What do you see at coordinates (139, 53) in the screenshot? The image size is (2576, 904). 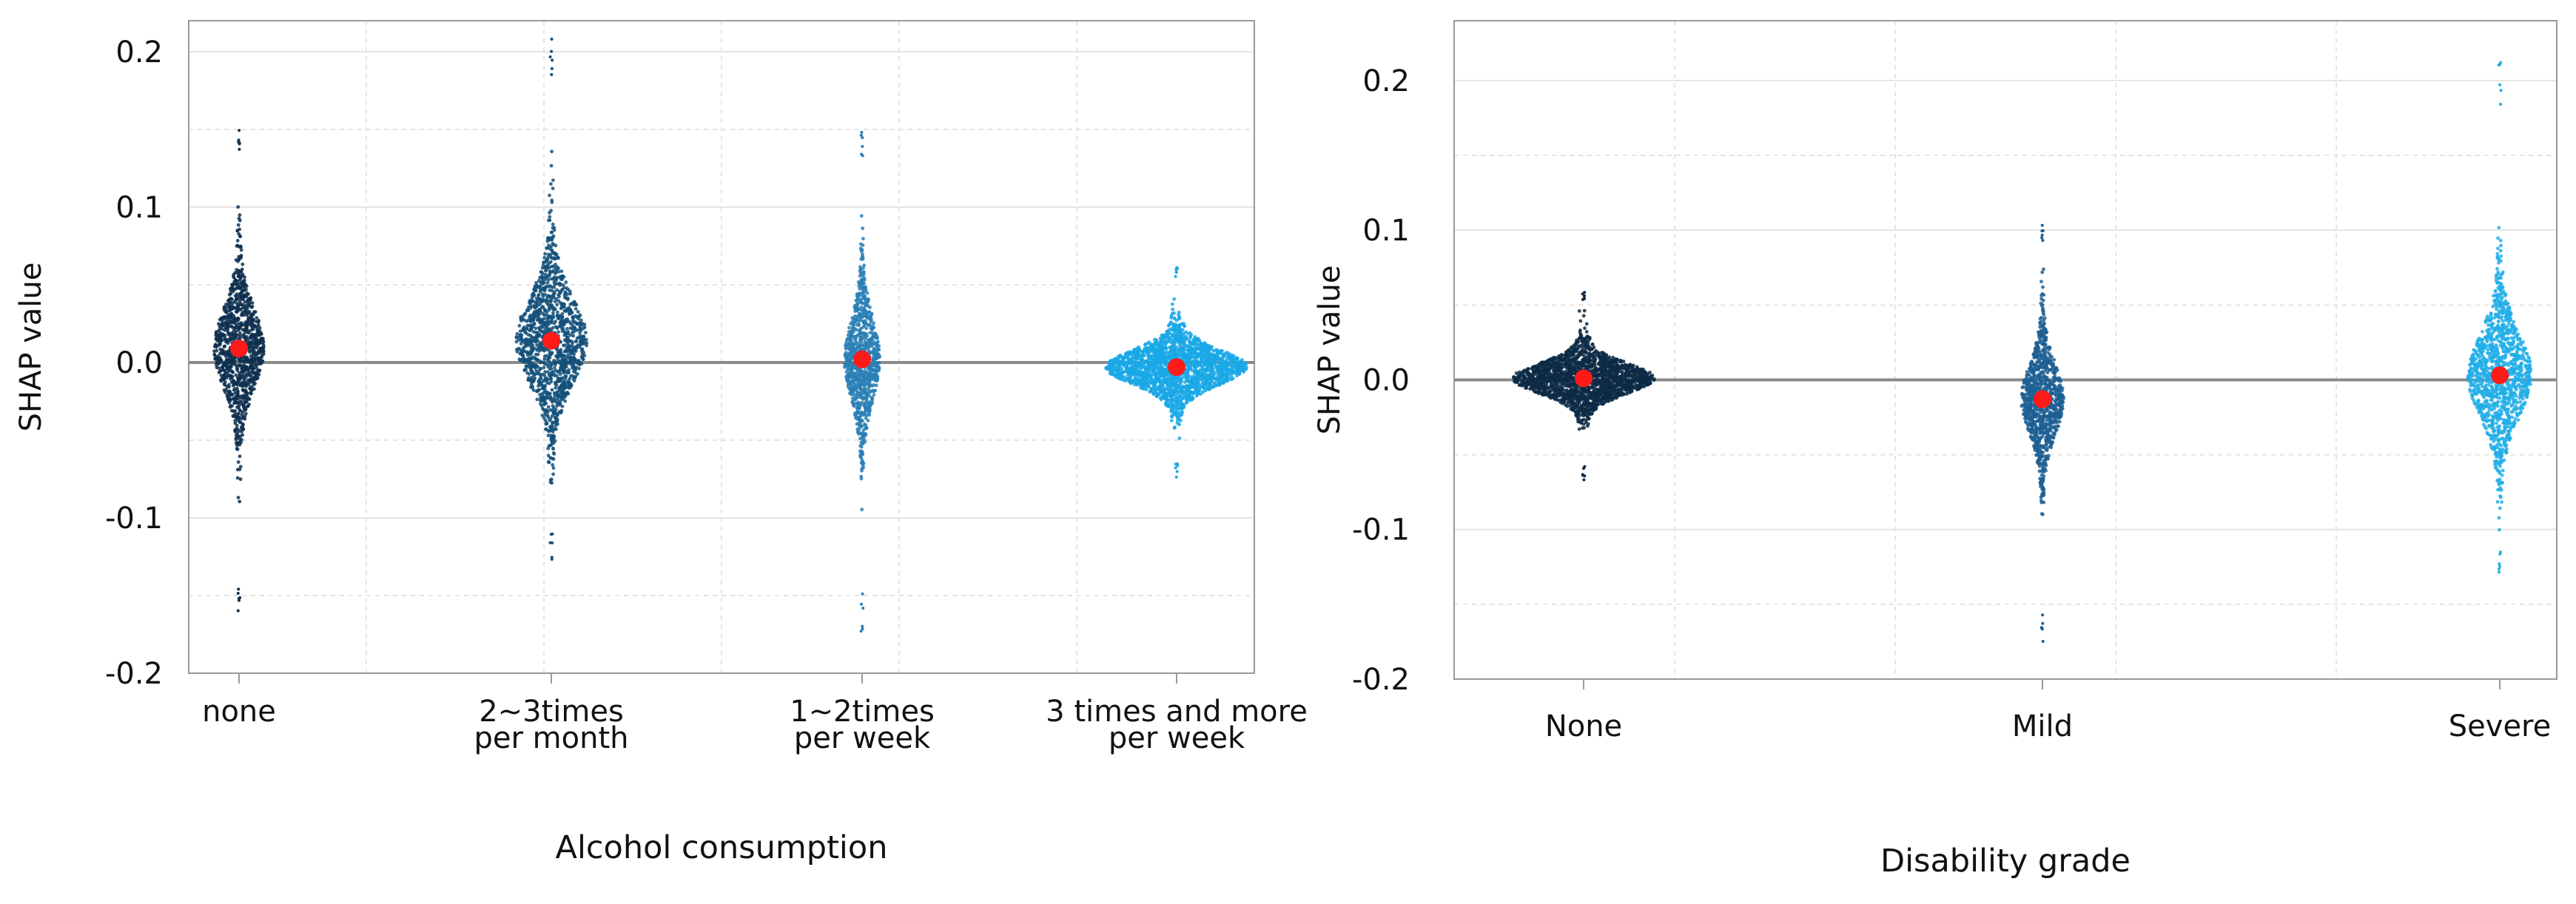 I see `y-tick-label: 0.2` at bounding box center [139, 53].